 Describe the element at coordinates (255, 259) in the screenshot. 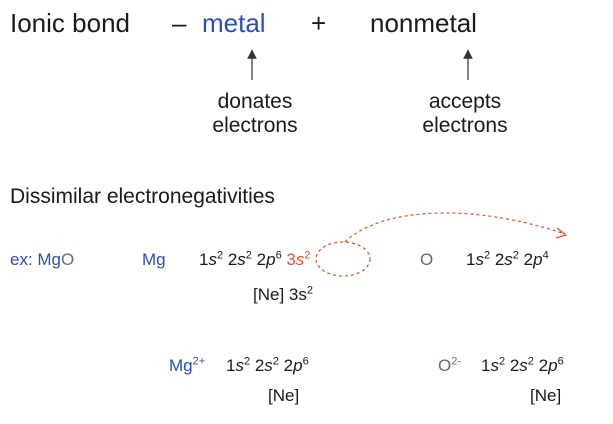

I see `mg-configuration: 1s2 2s2 2p6 3s2` at that location.